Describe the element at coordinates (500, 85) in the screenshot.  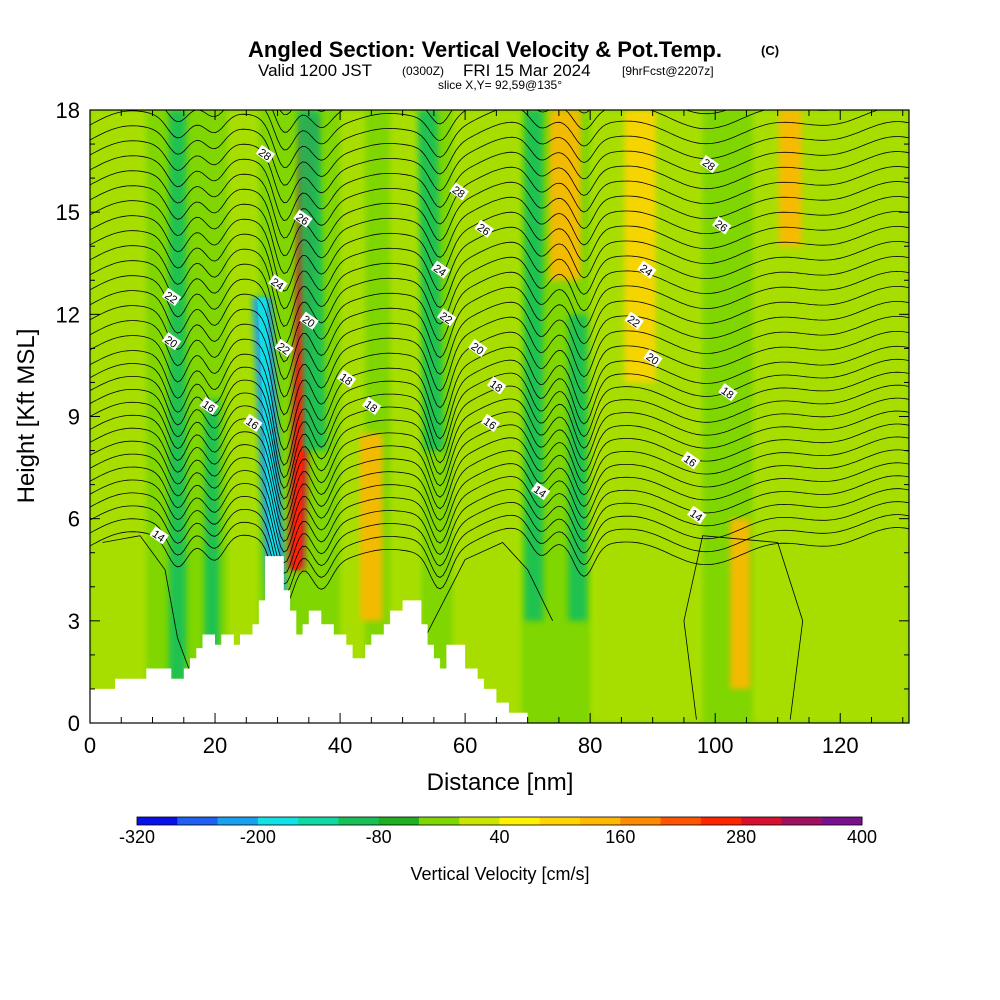
I see `slice-text: slice X,Y= 92,59@135°` at that location.